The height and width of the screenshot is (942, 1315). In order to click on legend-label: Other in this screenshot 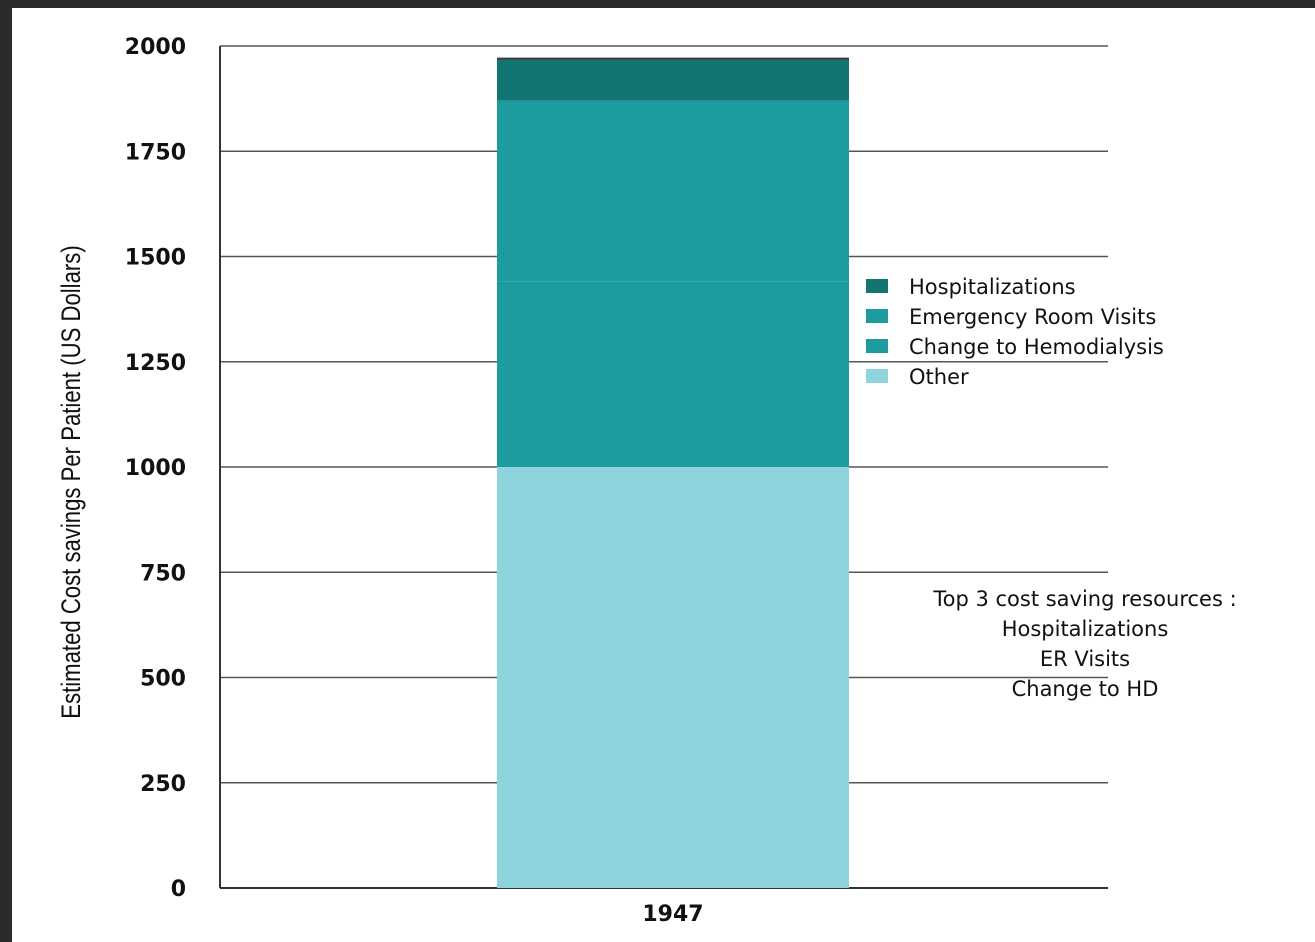, I will do `click(939, 377)`.